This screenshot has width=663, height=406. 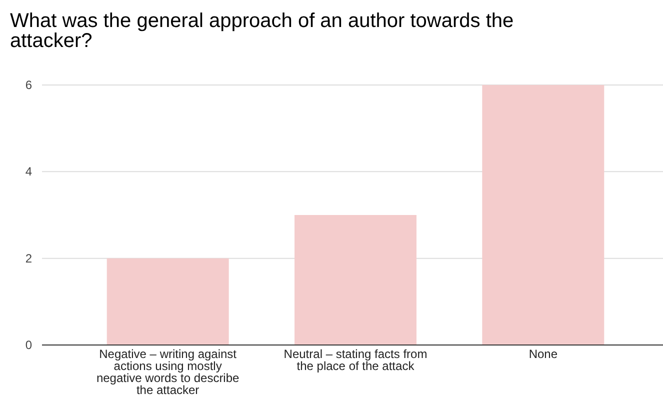 I want to click on y-tick-label: 6, so click(x=28, y=85).